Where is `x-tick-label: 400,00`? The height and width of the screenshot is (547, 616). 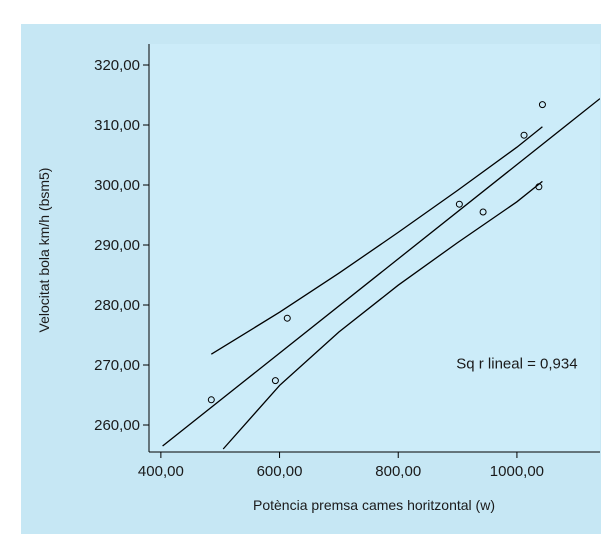 x-tick-label: 400,00 is located at coordinates (161, 471).